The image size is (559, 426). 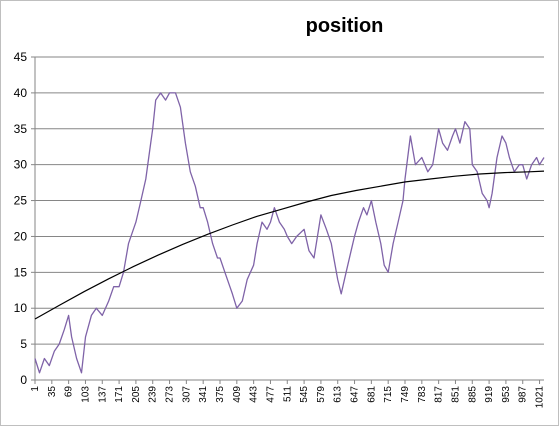 I want to click on x-tick-label: 477, so click(x=270, y=394).